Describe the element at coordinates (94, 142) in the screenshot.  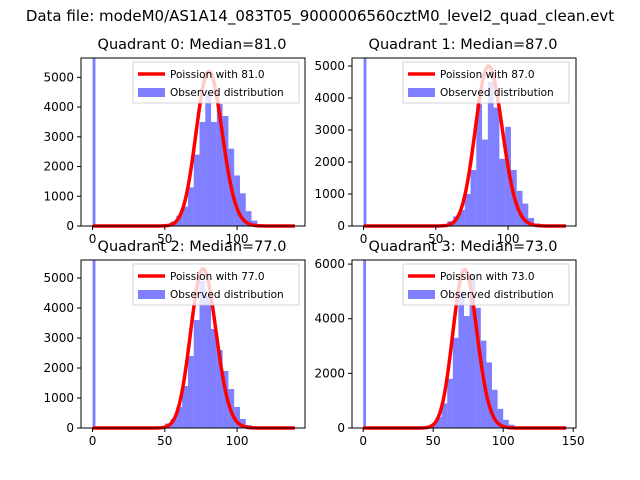
I see `quadrant-0-zero-spike` at that location.